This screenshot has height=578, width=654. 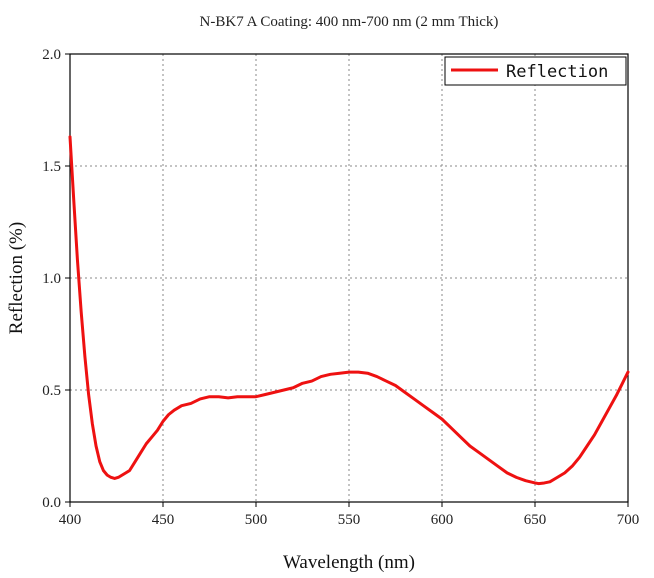 I want to click on x-tick-label: 650, so click(x=535, y=520).